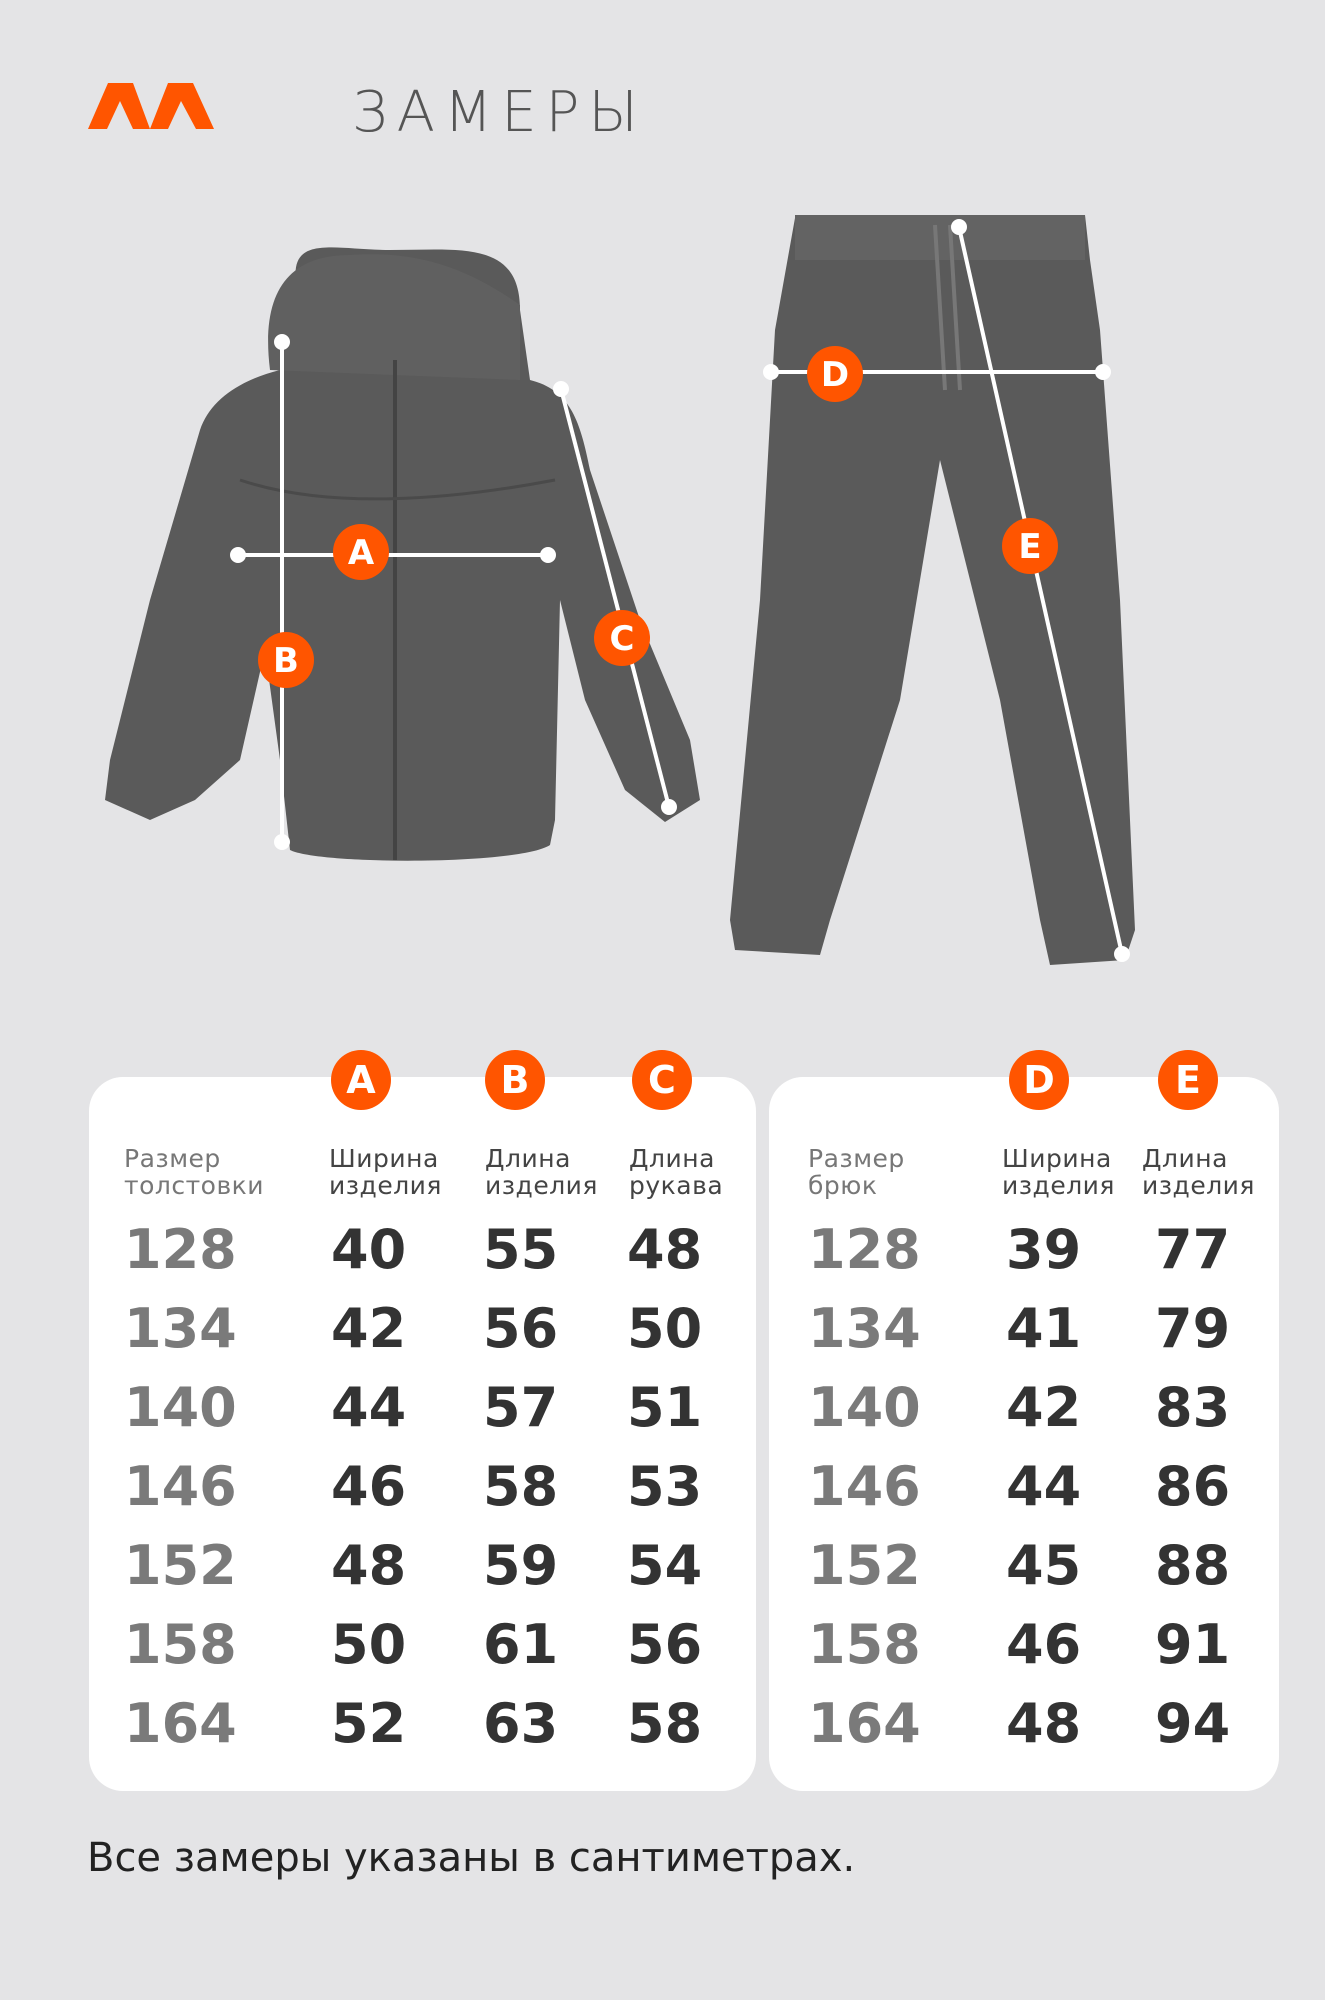 Image resolution: width=1325 pixels, height=2000 pixels. I want to click on measurement-cell: 40, so click(369, 1249).